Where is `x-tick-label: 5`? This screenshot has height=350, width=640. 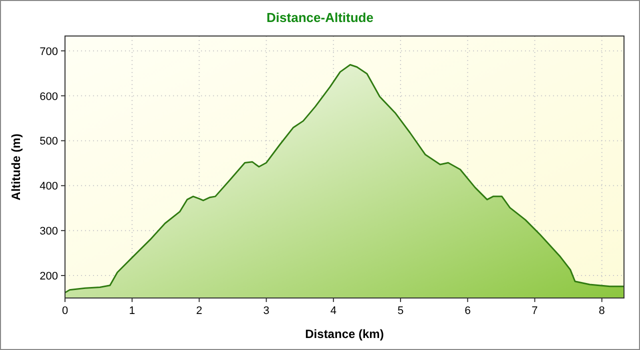
x-tick-label: 5 is located at coordinates (400, 311).